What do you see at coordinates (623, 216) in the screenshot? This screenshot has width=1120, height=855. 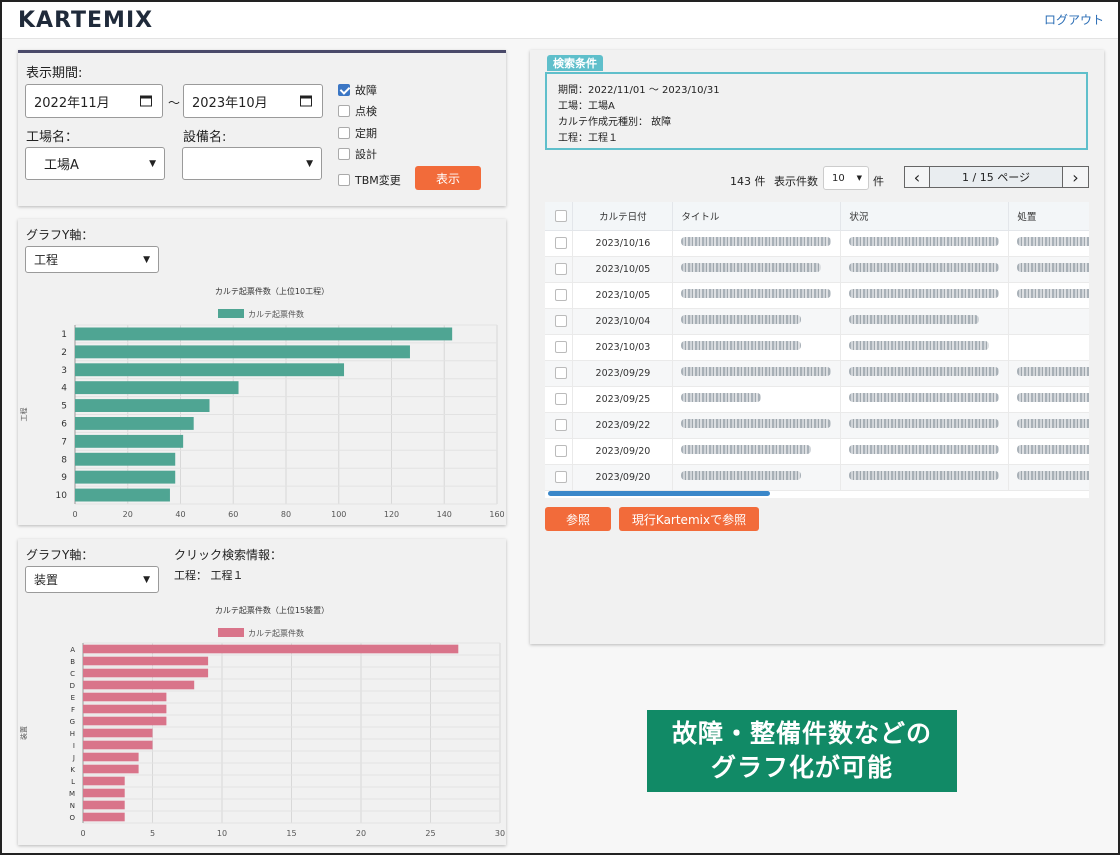 I see `col-date: カルテ日付` at bounding box center [623, 216].